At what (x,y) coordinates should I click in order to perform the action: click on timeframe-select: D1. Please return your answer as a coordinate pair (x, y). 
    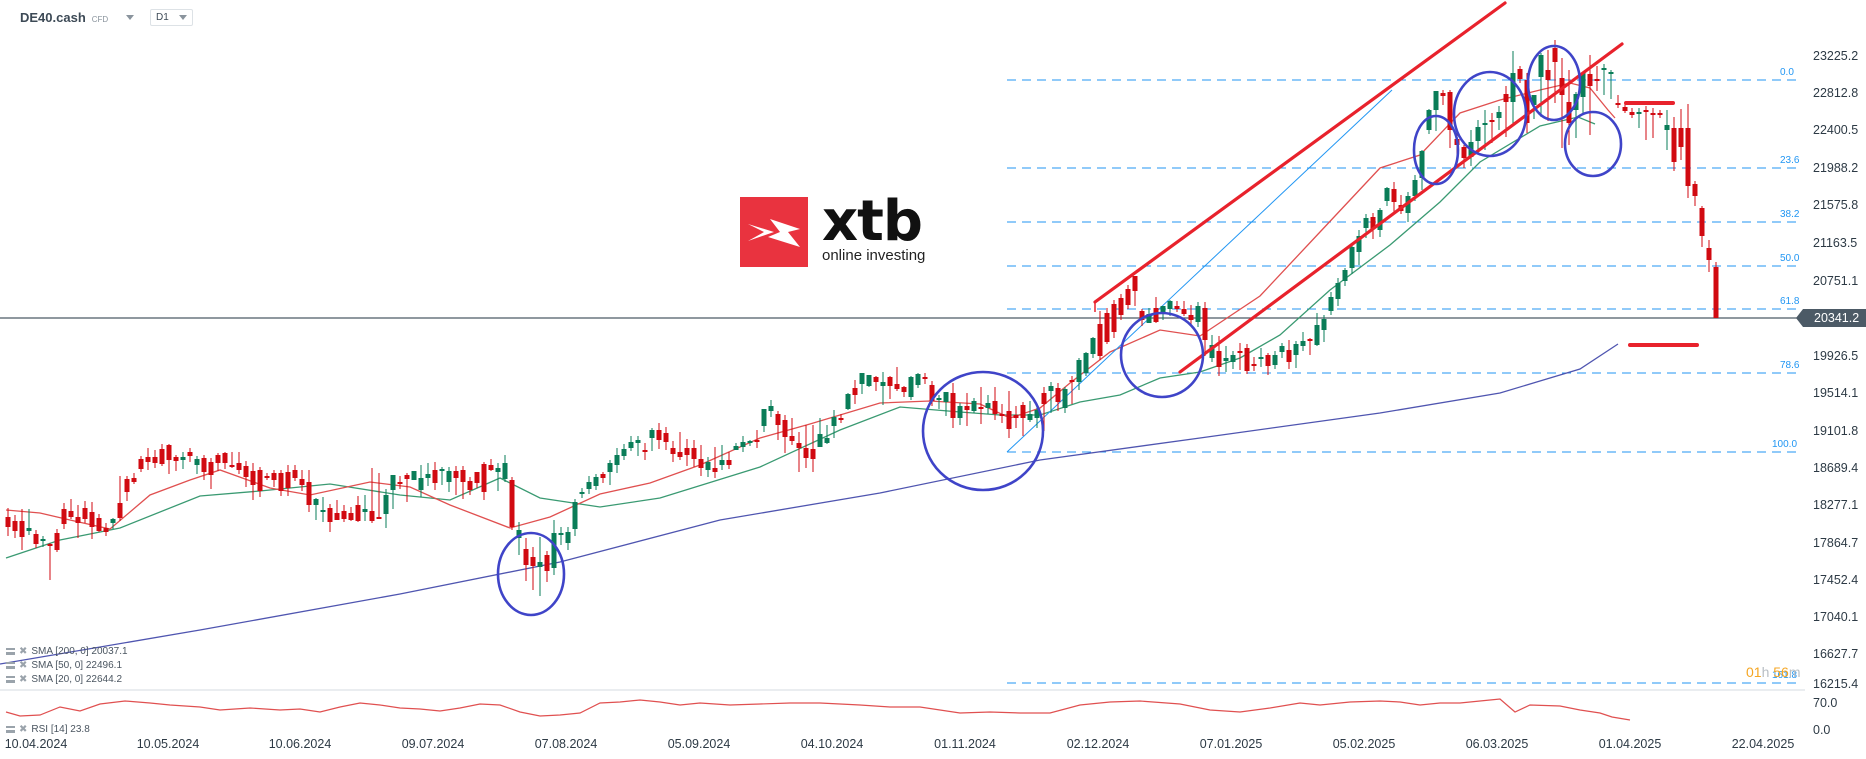
    Looking at the image, I should click on (171, 17).